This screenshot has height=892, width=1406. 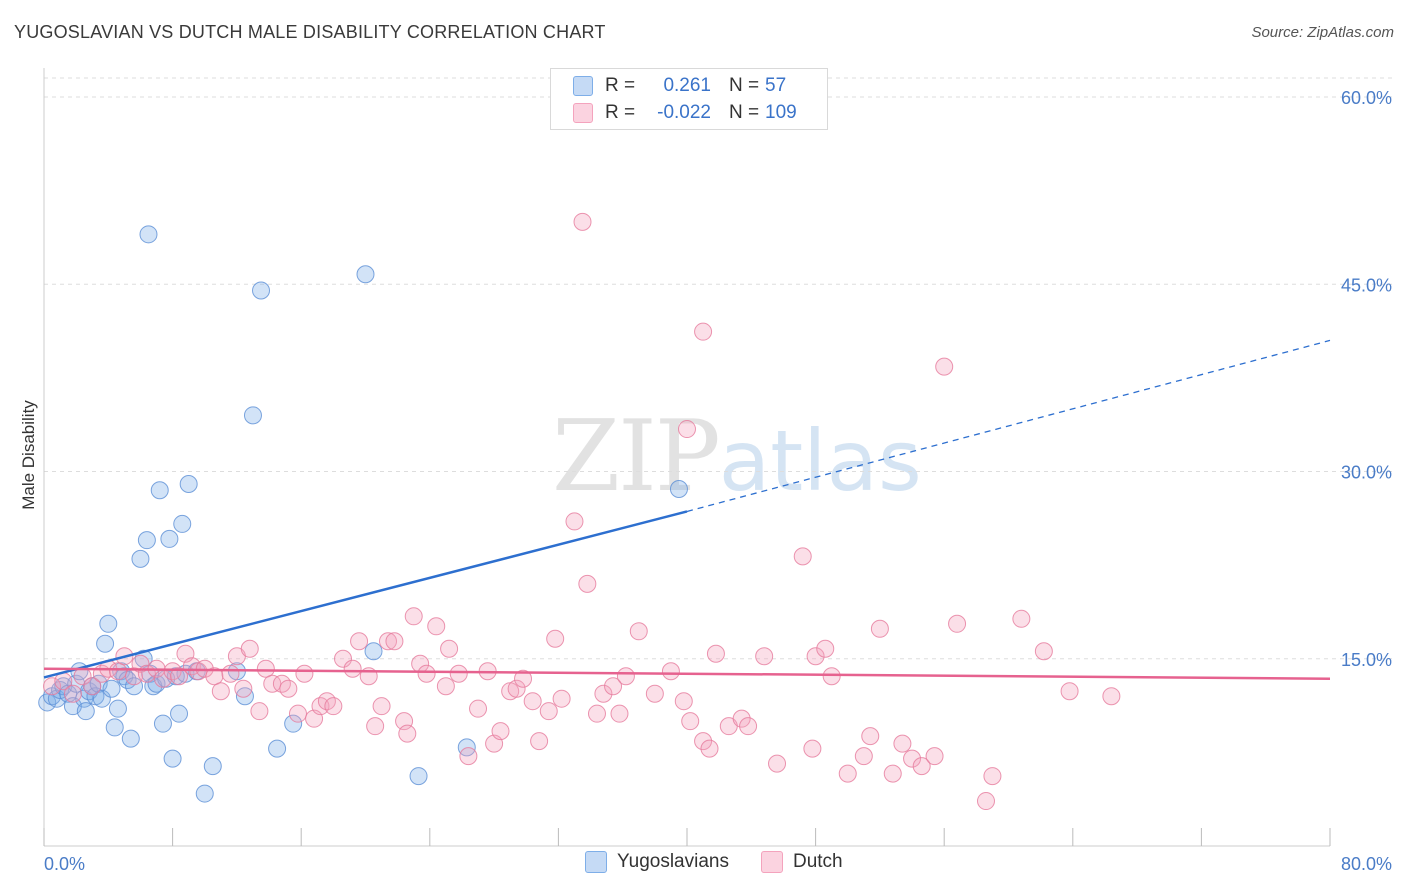 What do you see at coordinates (64, 864) in the screenshot?
I see `x-tick-label: 0.0%` at bounding box center [64, 864].